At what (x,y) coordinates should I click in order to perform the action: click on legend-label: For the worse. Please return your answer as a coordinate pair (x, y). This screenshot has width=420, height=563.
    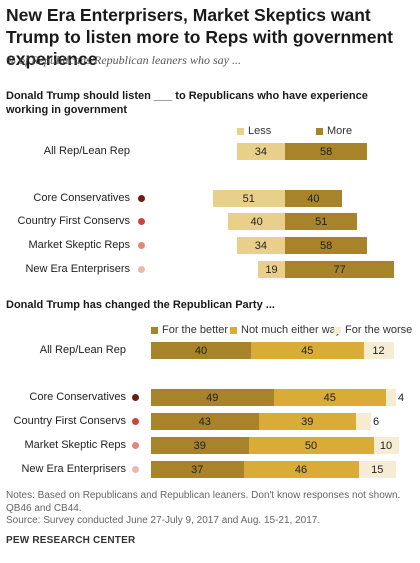
    Looking at the image, I should click on (379, 330).